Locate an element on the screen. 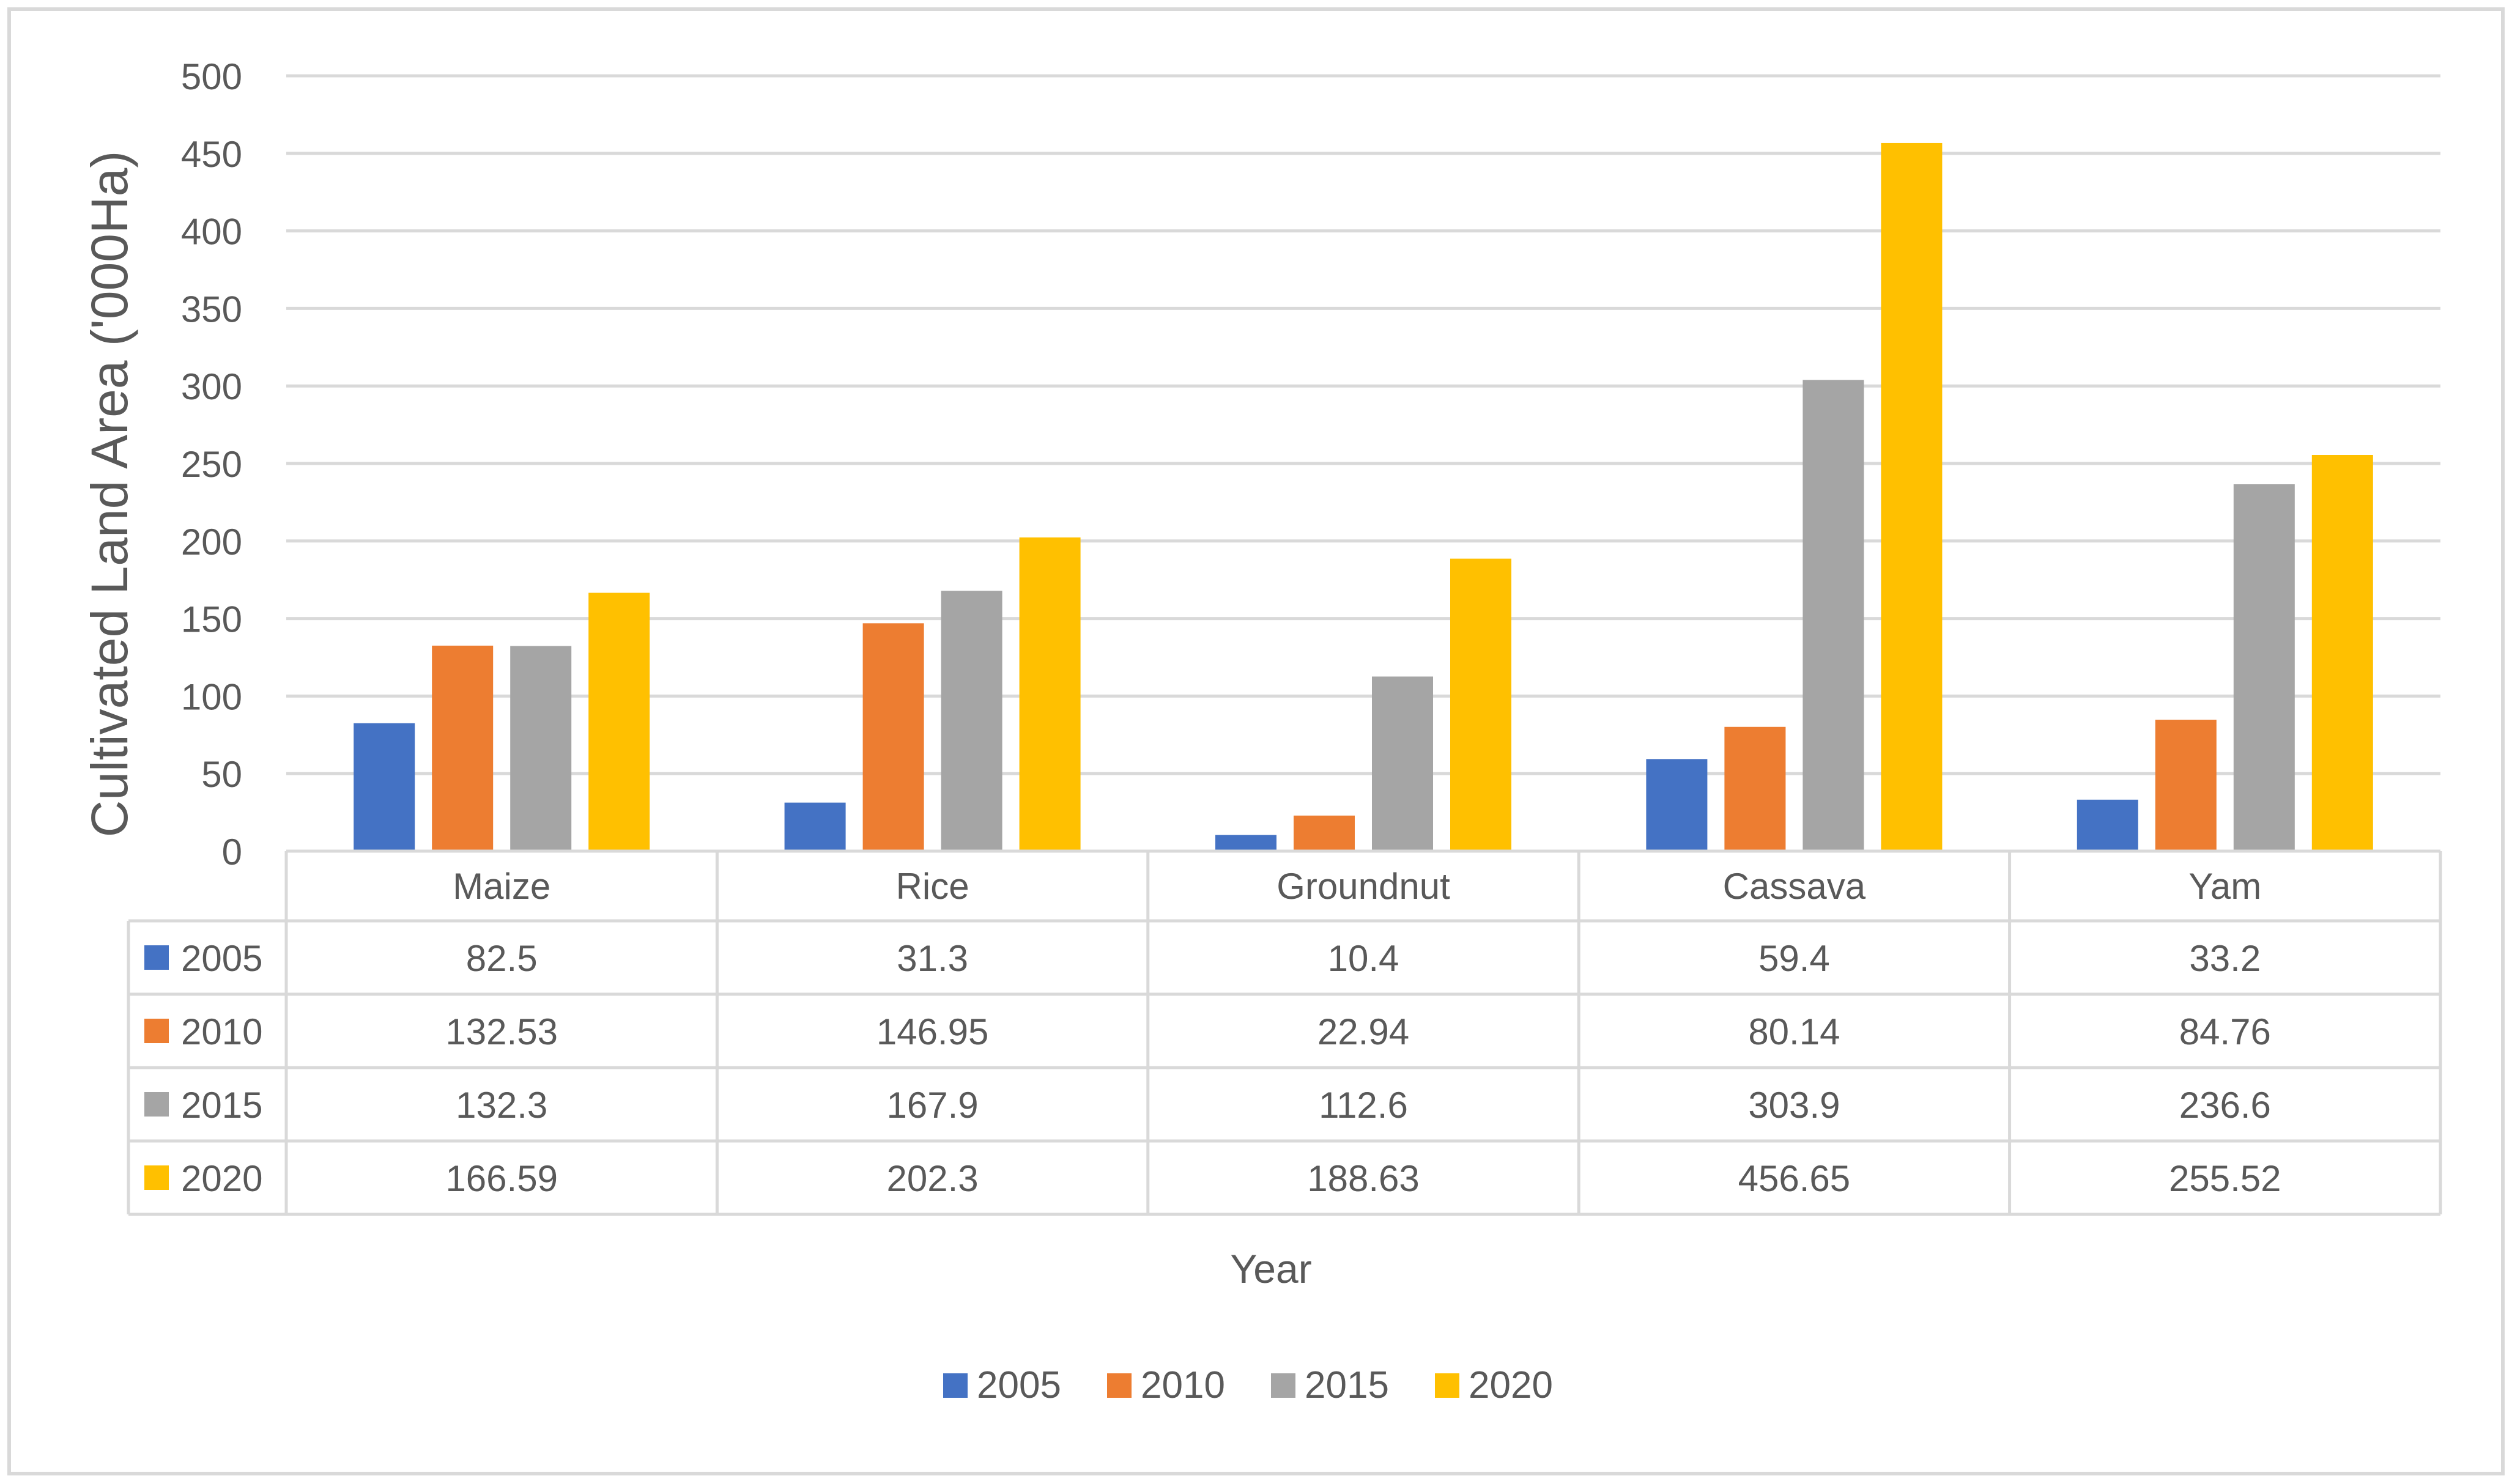 The width and height of the screenshot is (2512, 1484). category-label: Rice is located at coordinates (932, 886).